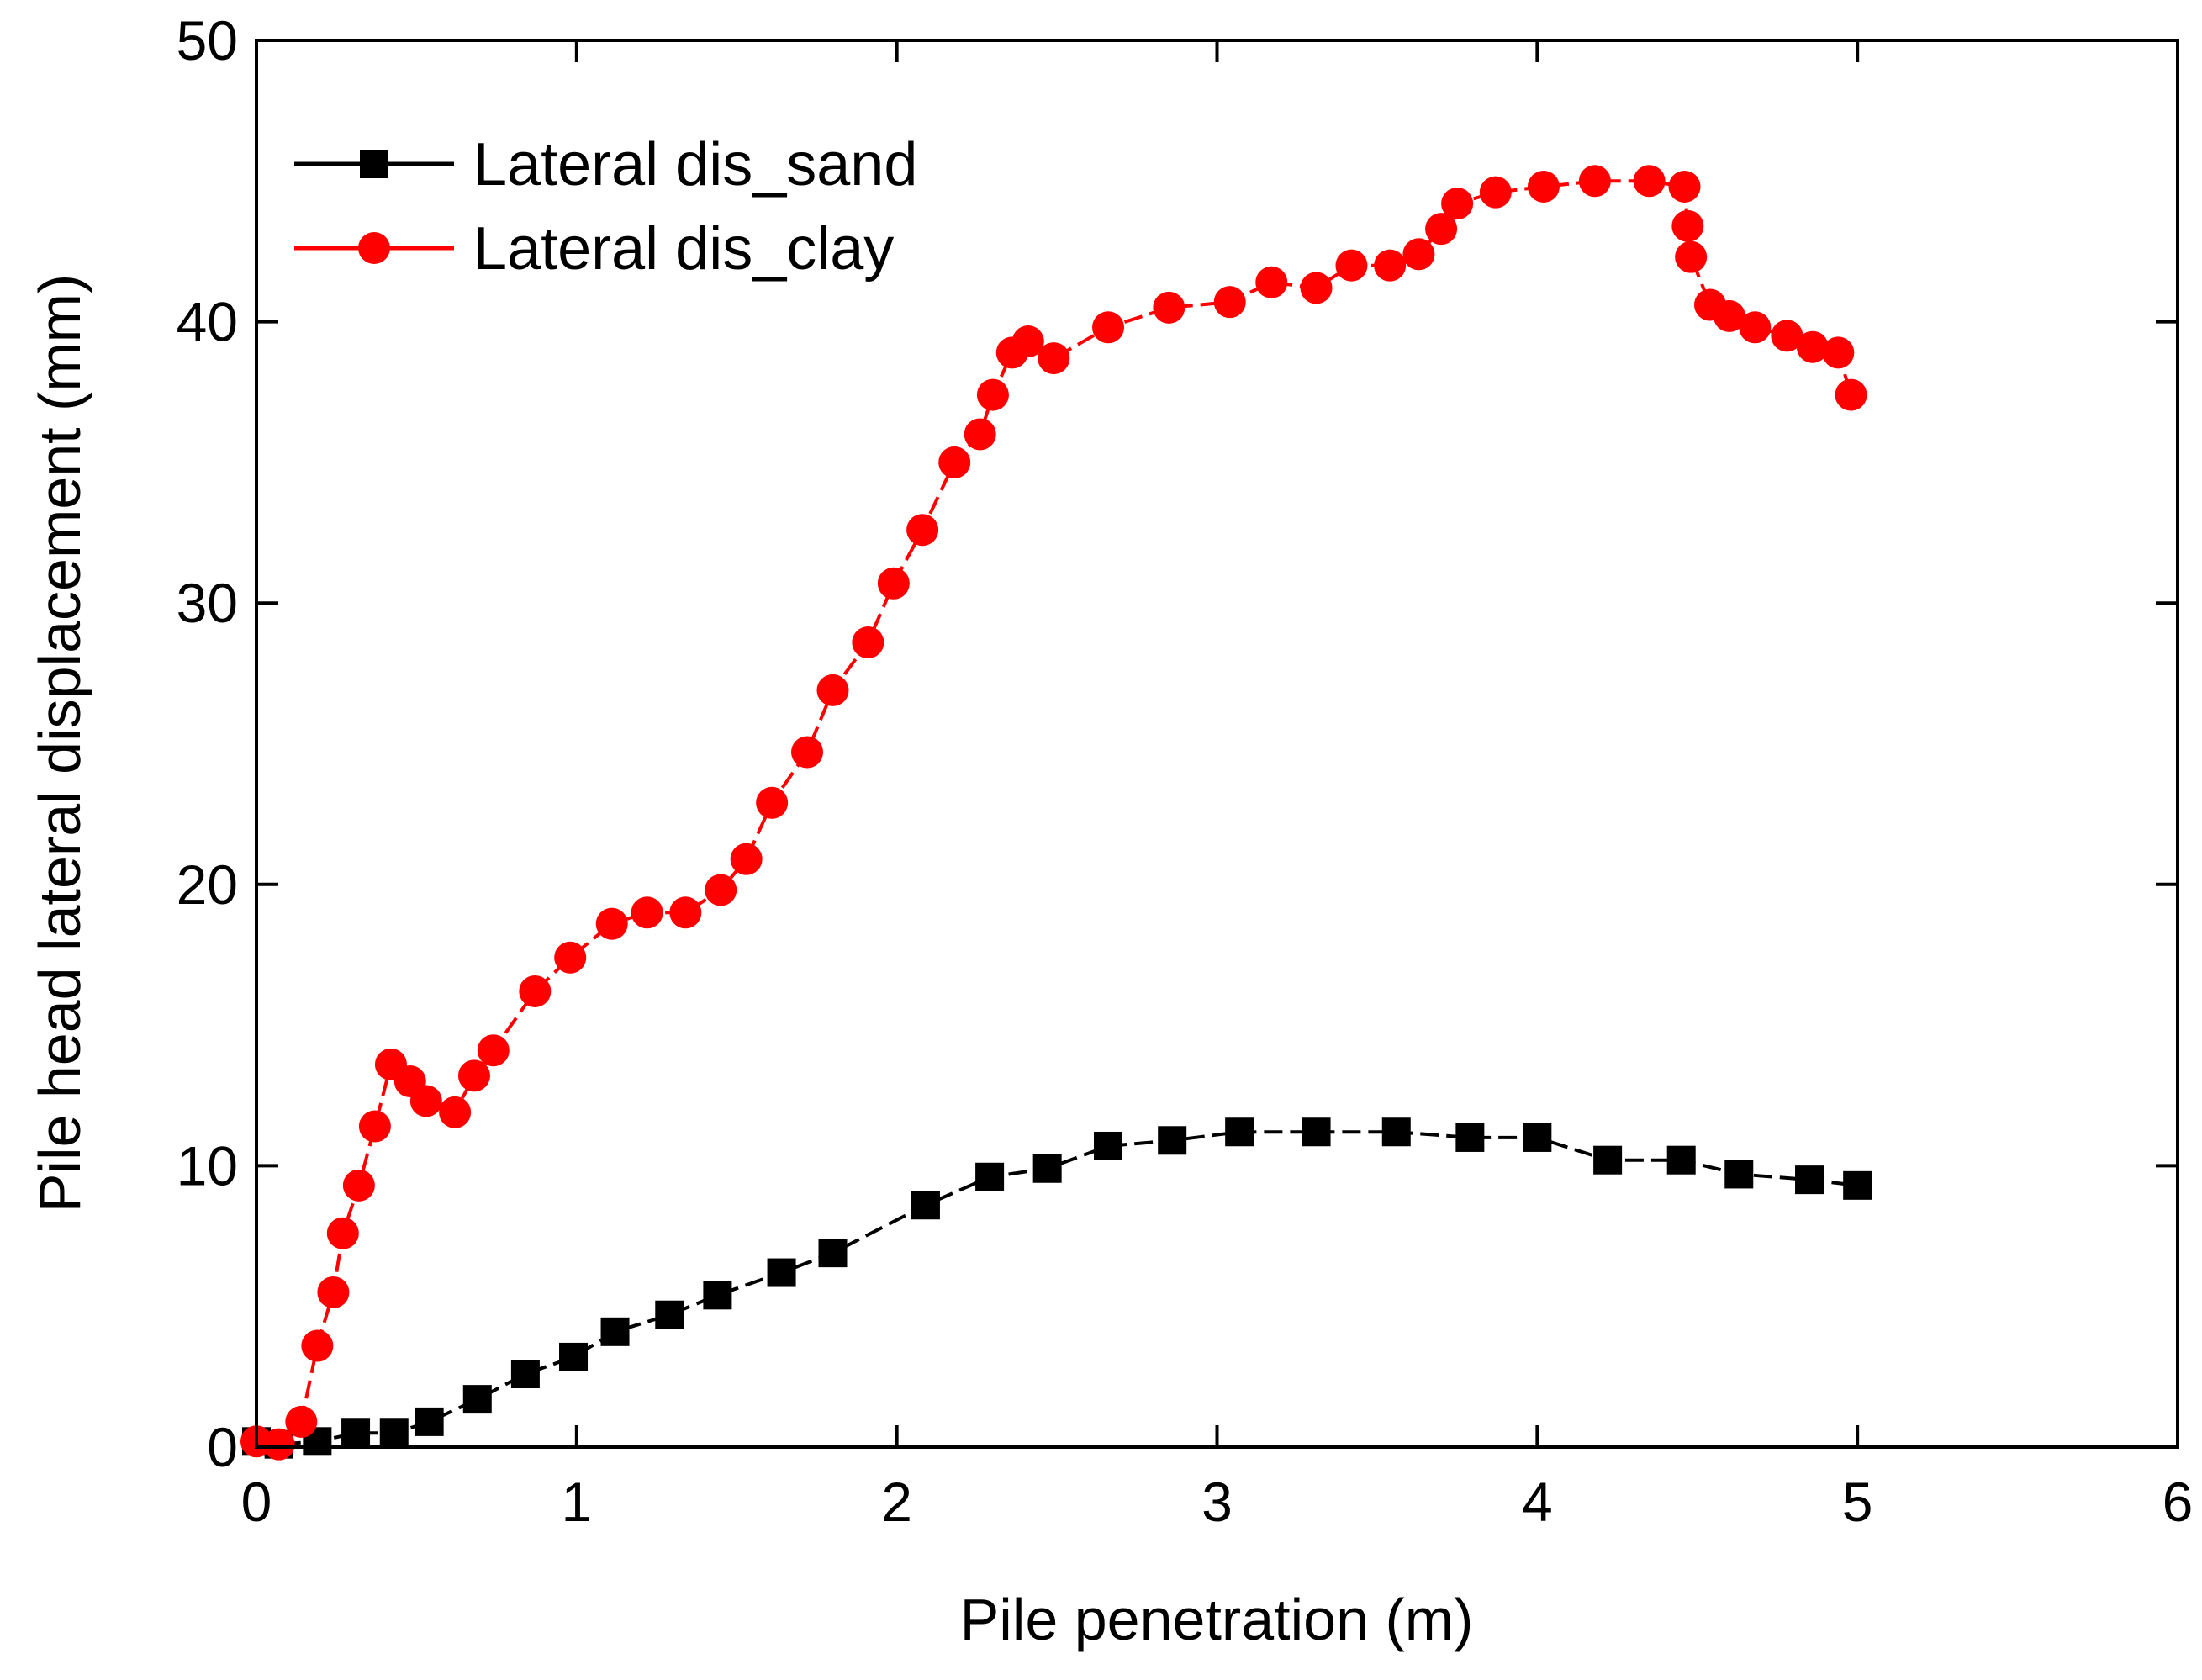 This screenshot has height=1680, width=2202. I want to click on y-axis-title: Pile head lateral displacement (mm), so click(59, 743).